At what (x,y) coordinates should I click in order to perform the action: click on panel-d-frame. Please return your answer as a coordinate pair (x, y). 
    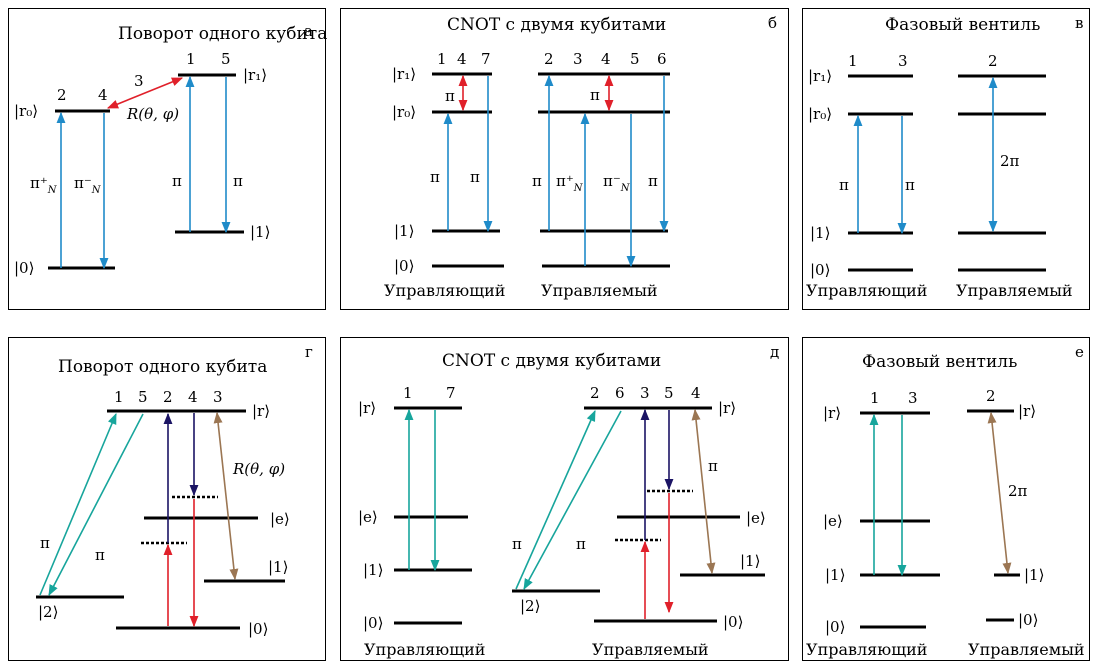
    Looking at the image, I should click on (167, 499).